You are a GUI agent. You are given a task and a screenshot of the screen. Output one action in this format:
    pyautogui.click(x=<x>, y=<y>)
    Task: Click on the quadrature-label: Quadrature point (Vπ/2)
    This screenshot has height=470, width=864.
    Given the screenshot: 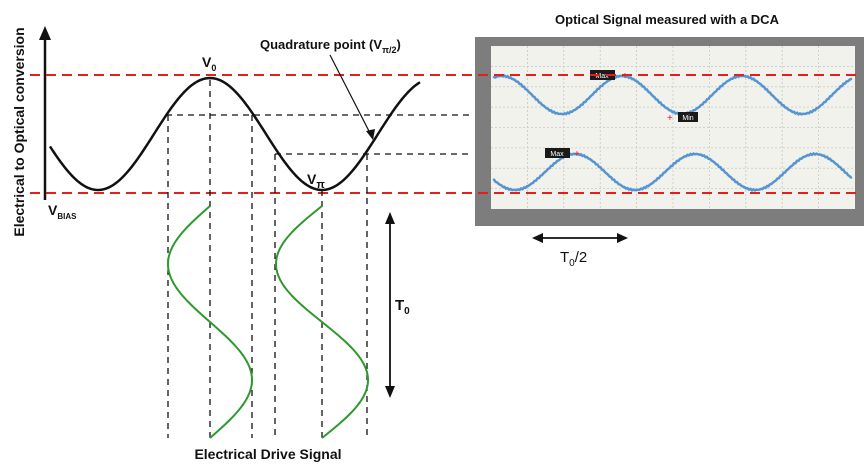 What is the action you would take?
    pyautogui.click(x=330, y=46)
    